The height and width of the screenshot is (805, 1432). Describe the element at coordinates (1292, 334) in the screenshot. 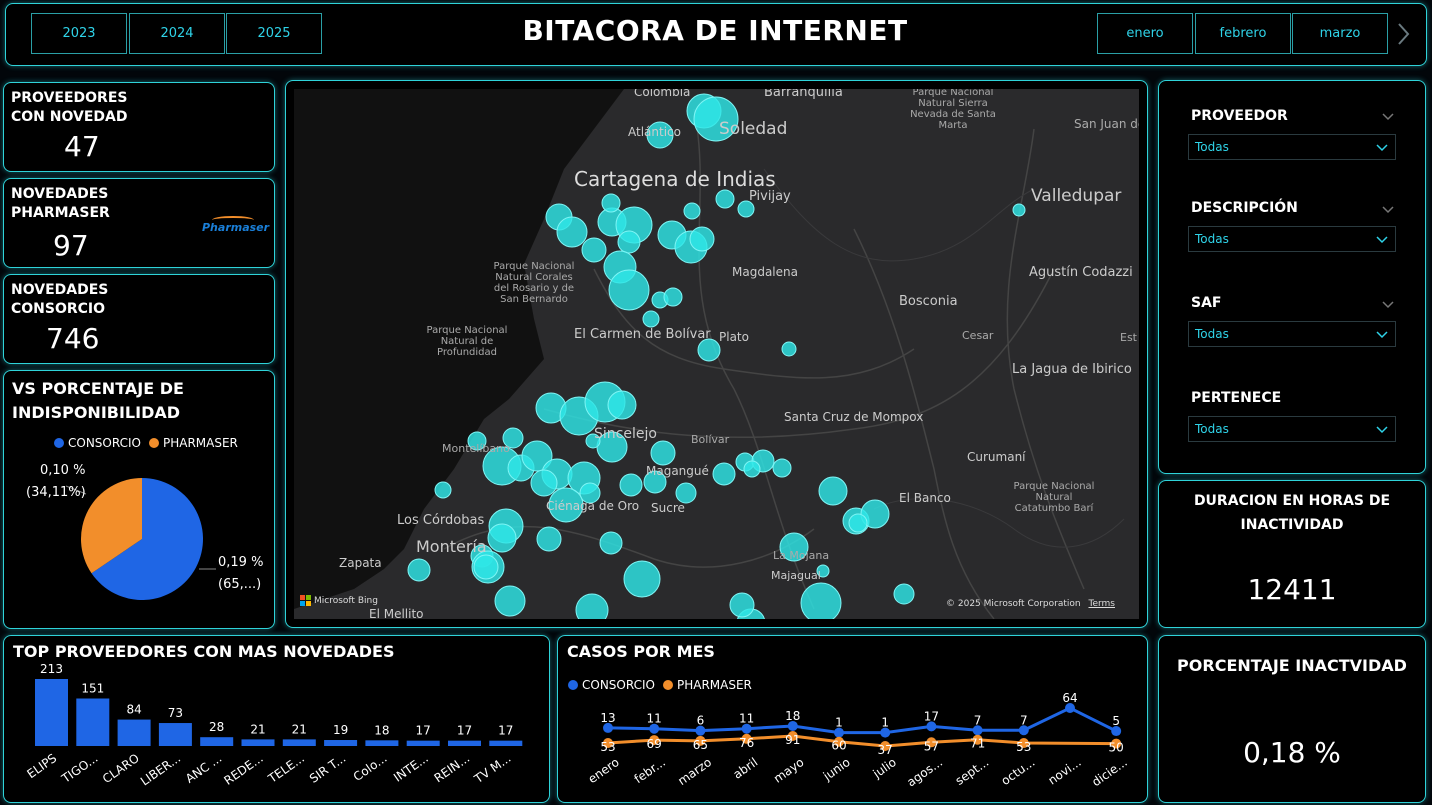

I see `slicer-dropdown-saf: Todas` at that location.